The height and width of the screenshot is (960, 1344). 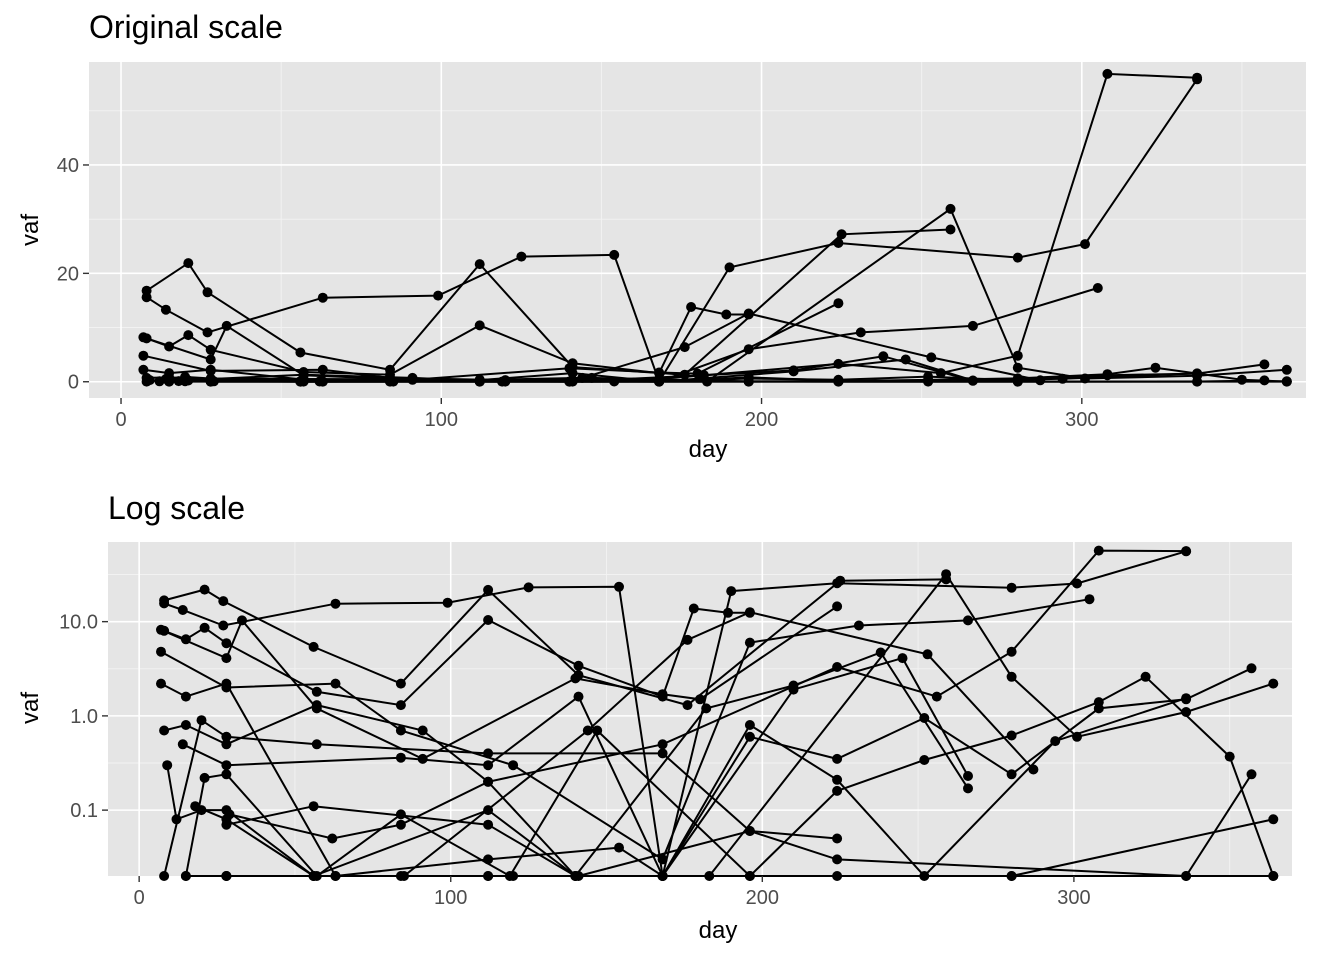 What do you see at coordinates (441, 420) in the screenshot?
I see `x-tick-label: 100` at bounding box center [441, 420].